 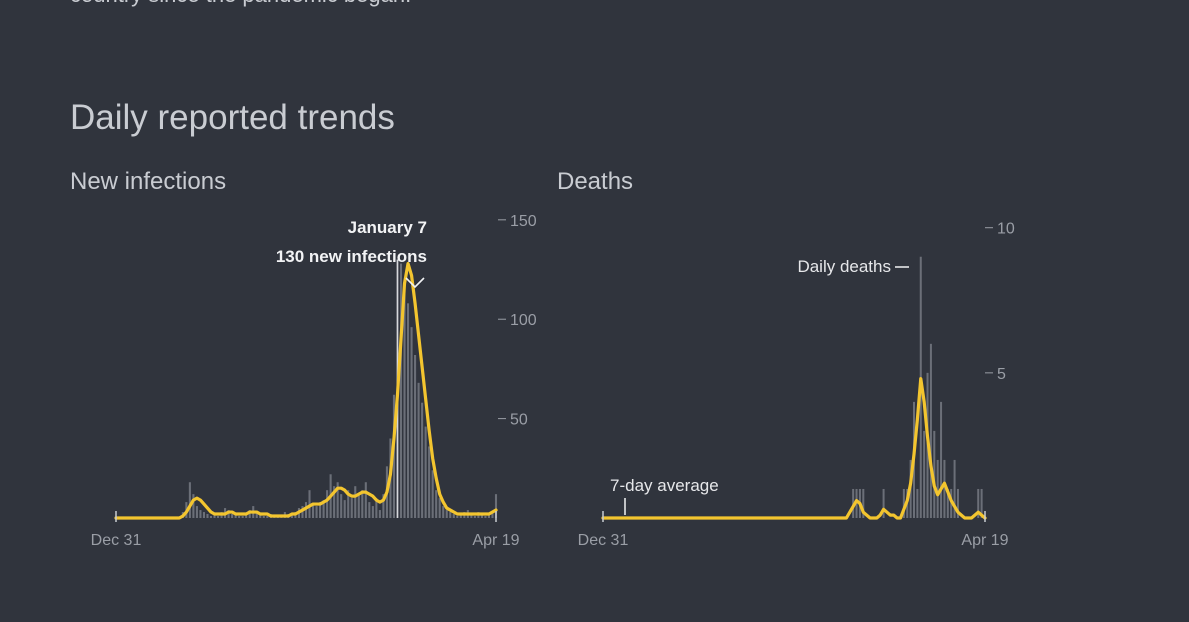 I want to click on section-title: Daily reported trends, so click(x=232, y=117).